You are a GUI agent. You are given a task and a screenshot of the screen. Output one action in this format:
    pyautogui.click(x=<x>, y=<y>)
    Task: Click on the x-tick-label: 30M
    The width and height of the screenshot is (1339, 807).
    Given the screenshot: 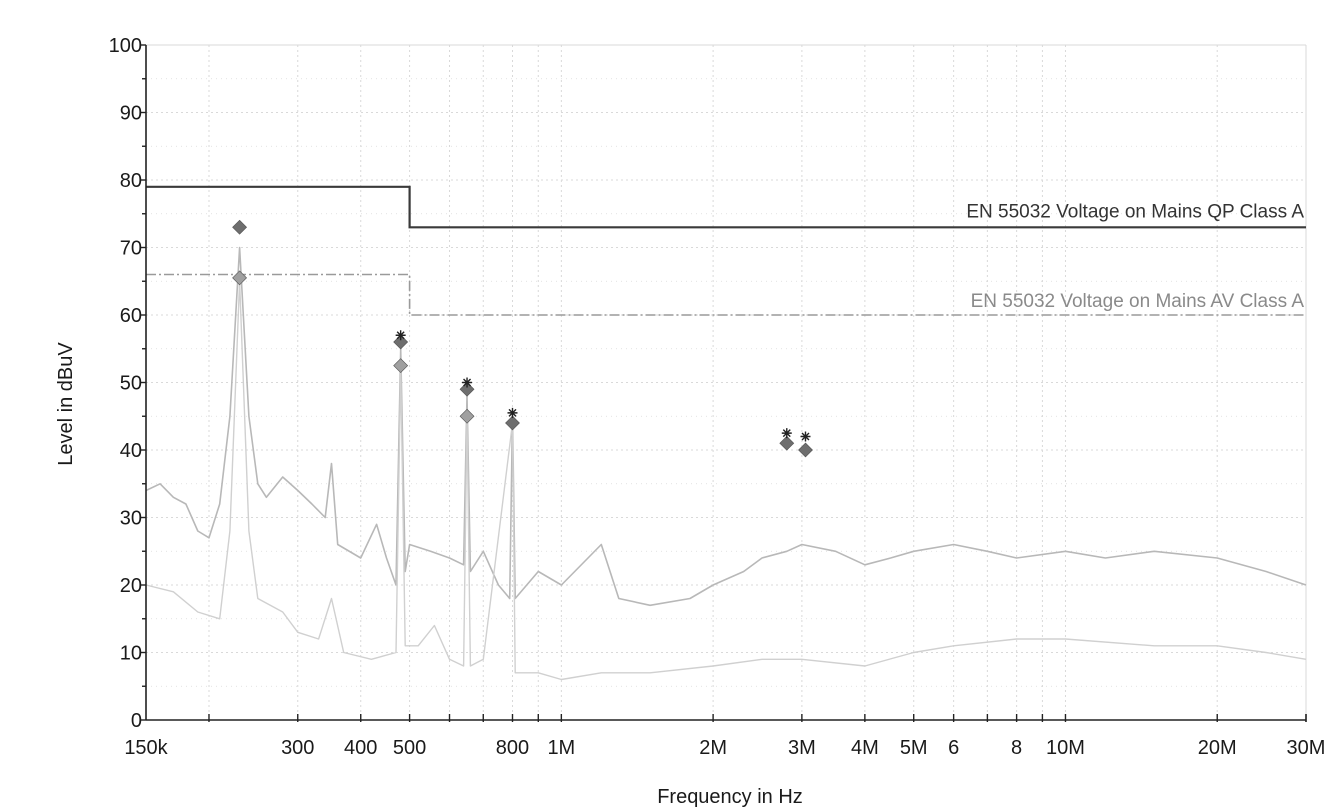 What is the action you would take?
    pyautogui.click(x=1306, y=748)
    